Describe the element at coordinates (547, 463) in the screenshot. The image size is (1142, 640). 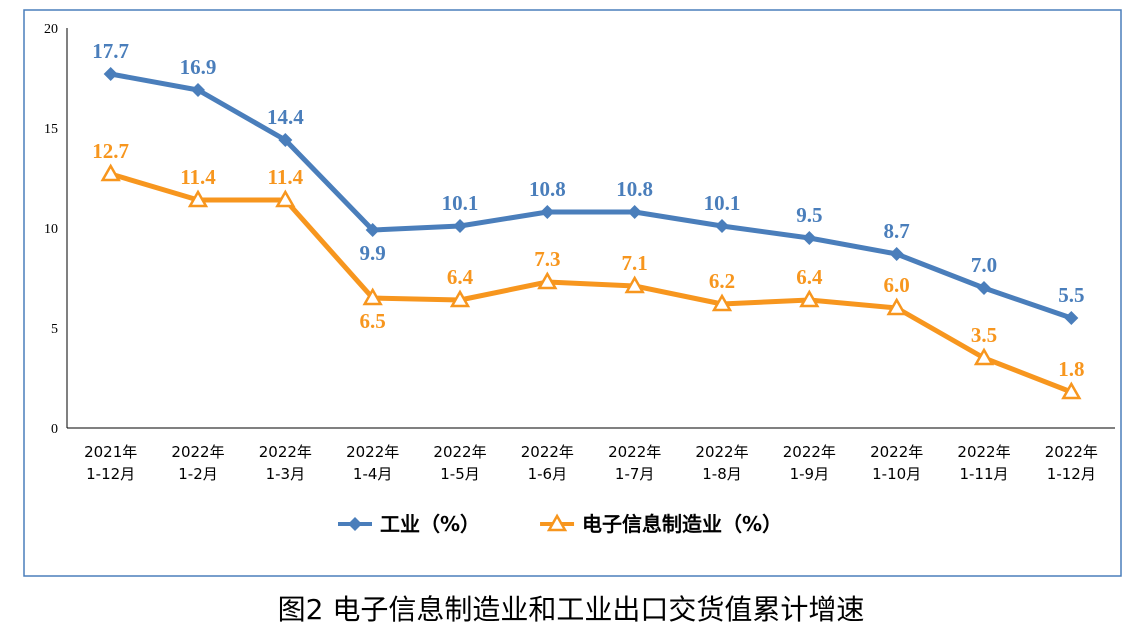
I see `x-tick-label: 2022年 1-6月` at that location.